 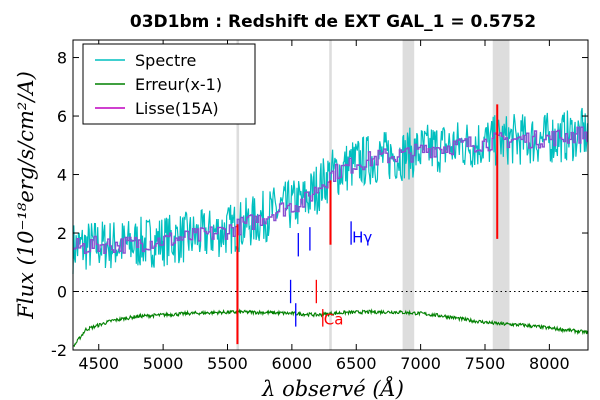 What do you see at coordinates (59, 350) in the screenshot?
I see `y-tick-label-0: -2` at bounding box center [59, 350].